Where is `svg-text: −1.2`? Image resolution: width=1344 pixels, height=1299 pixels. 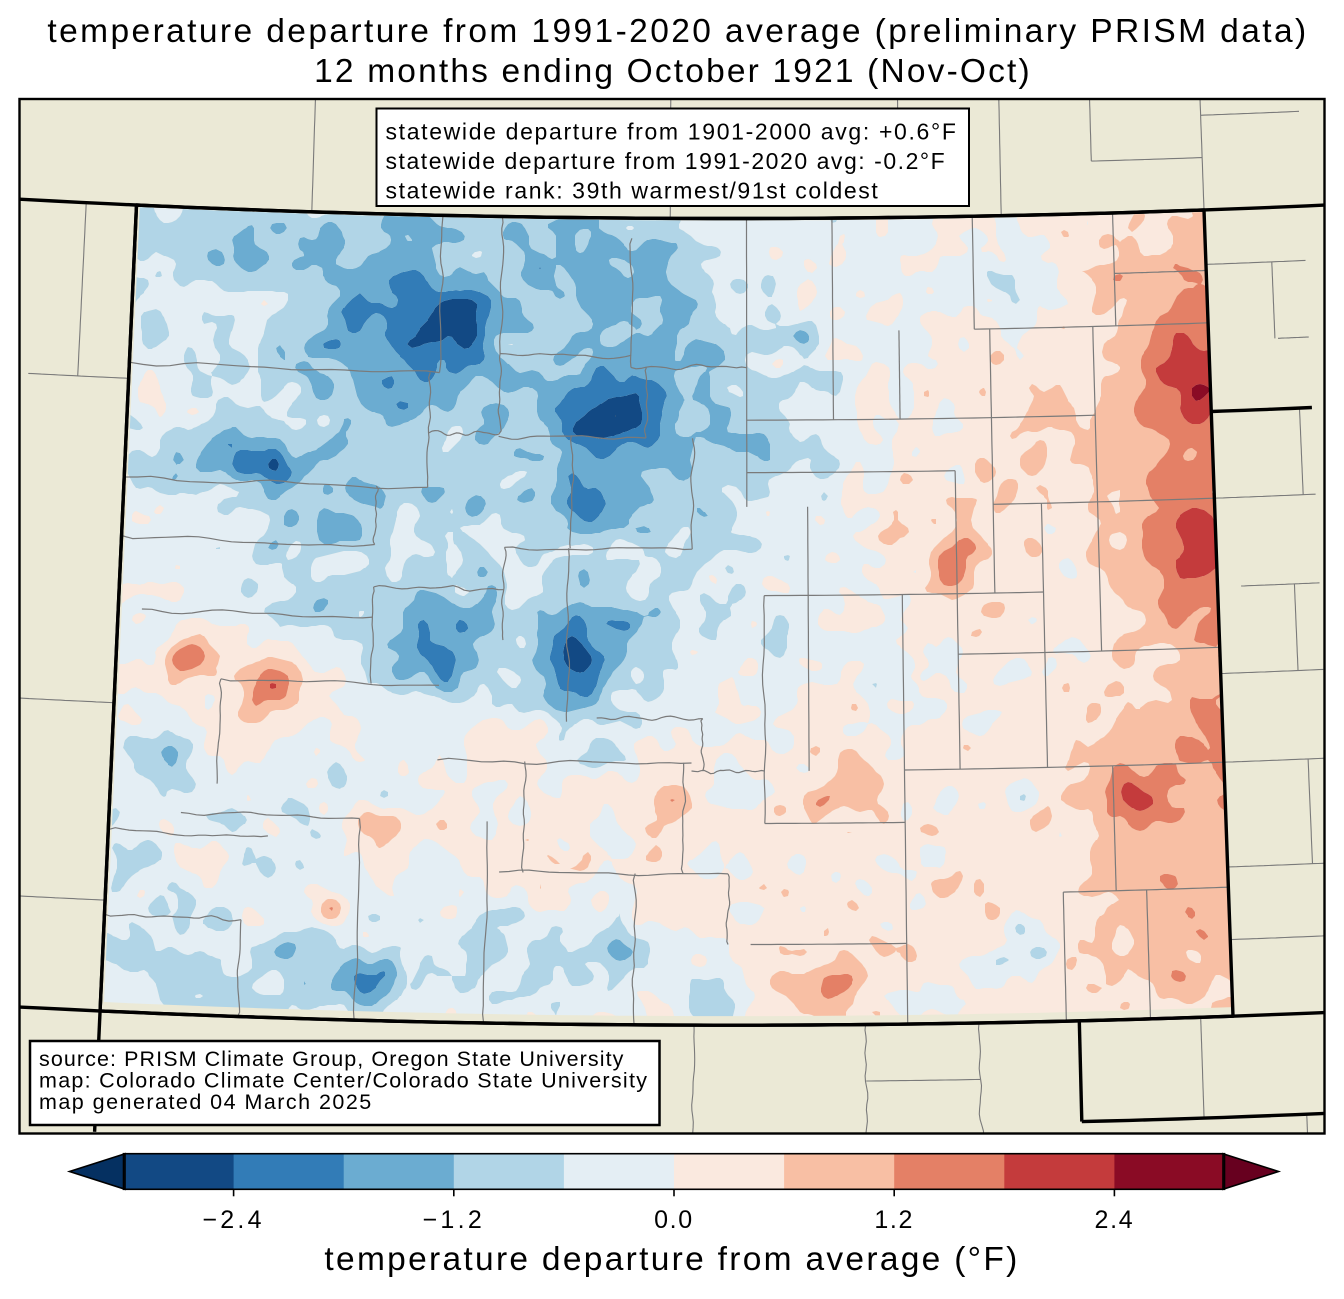 svg-text: −1.2 is located at coordinates (454, 1220).